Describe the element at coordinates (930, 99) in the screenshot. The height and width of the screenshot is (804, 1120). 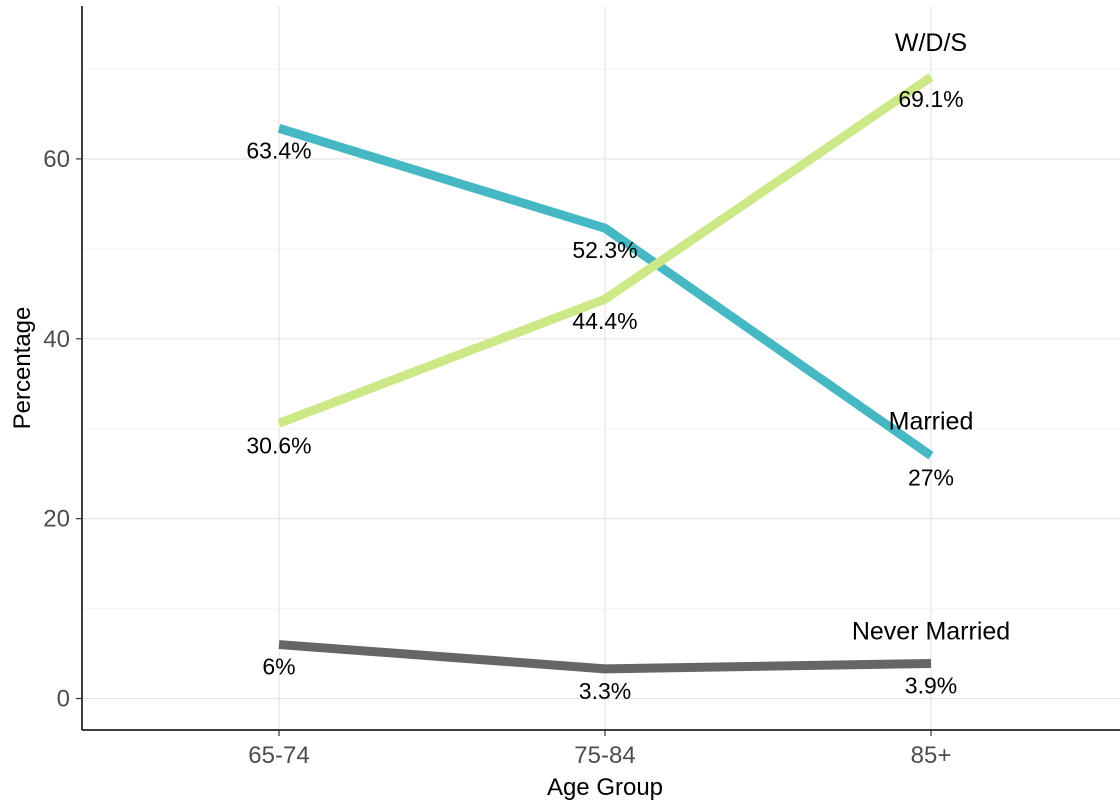
I see `data-label: 69.1%` at that location.